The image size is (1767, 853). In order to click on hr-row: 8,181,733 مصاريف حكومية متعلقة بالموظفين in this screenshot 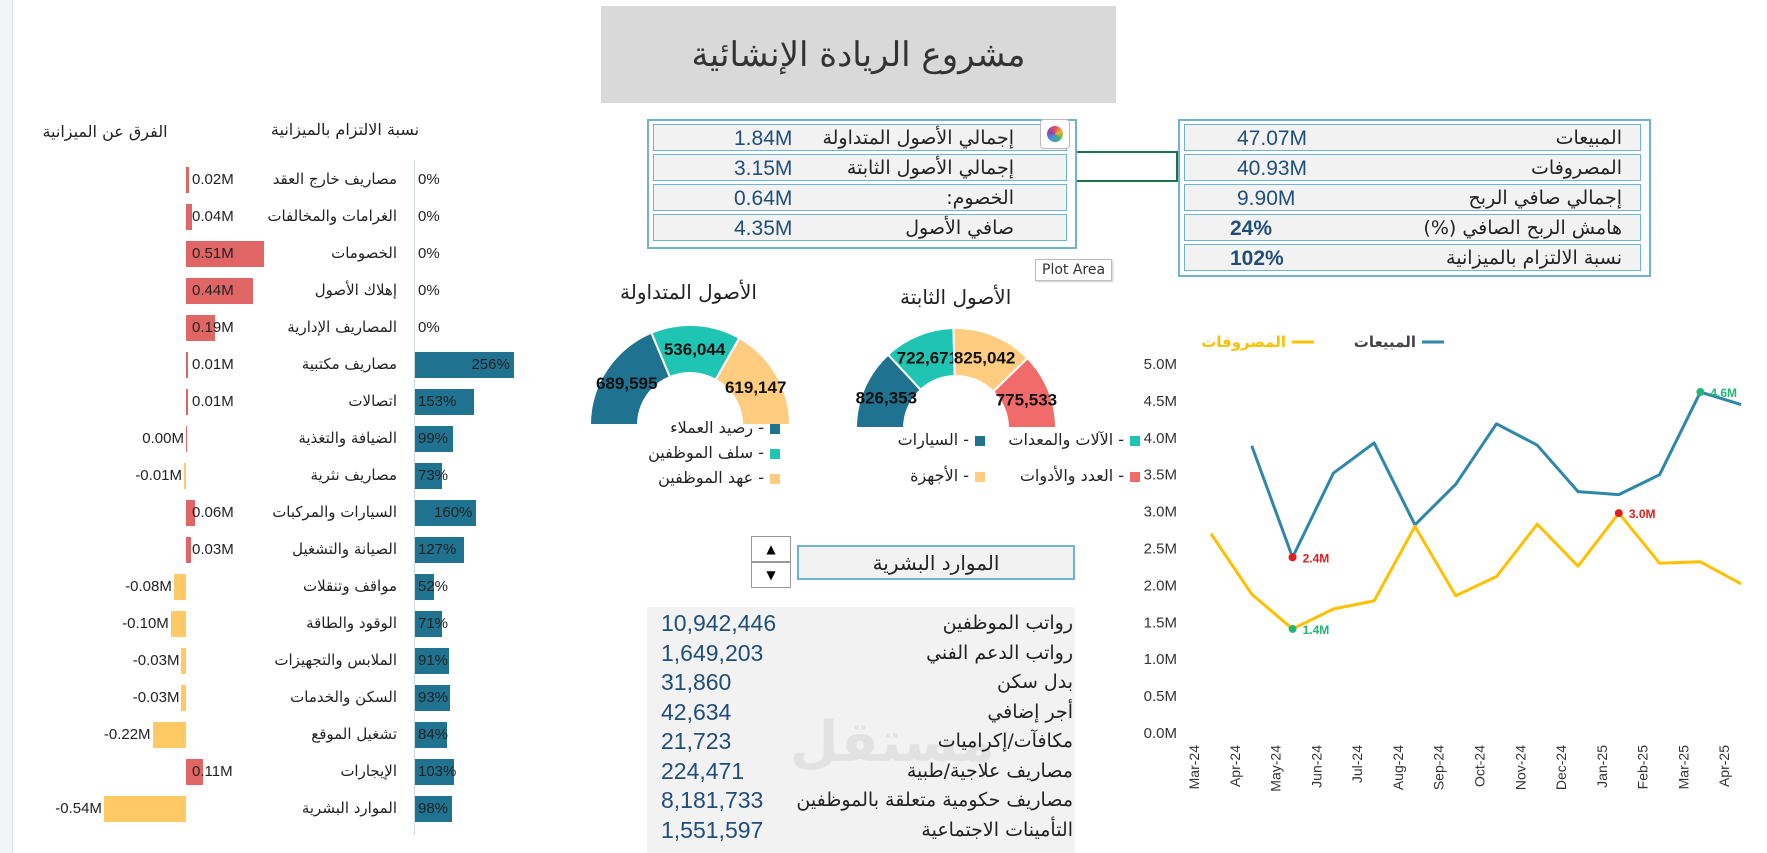, I will do `click(861, 802)`.